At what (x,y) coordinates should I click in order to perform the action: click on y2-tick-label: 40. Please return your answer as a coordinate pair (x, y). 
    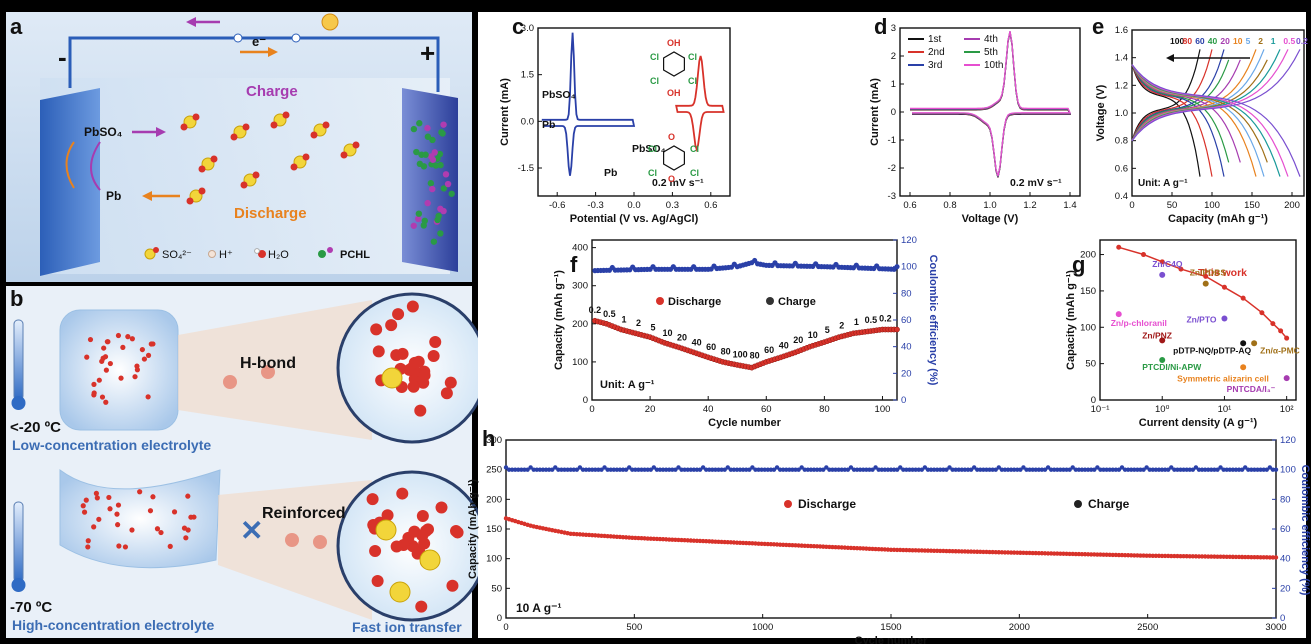
    Looking at the image, I should click on (1285, 559).